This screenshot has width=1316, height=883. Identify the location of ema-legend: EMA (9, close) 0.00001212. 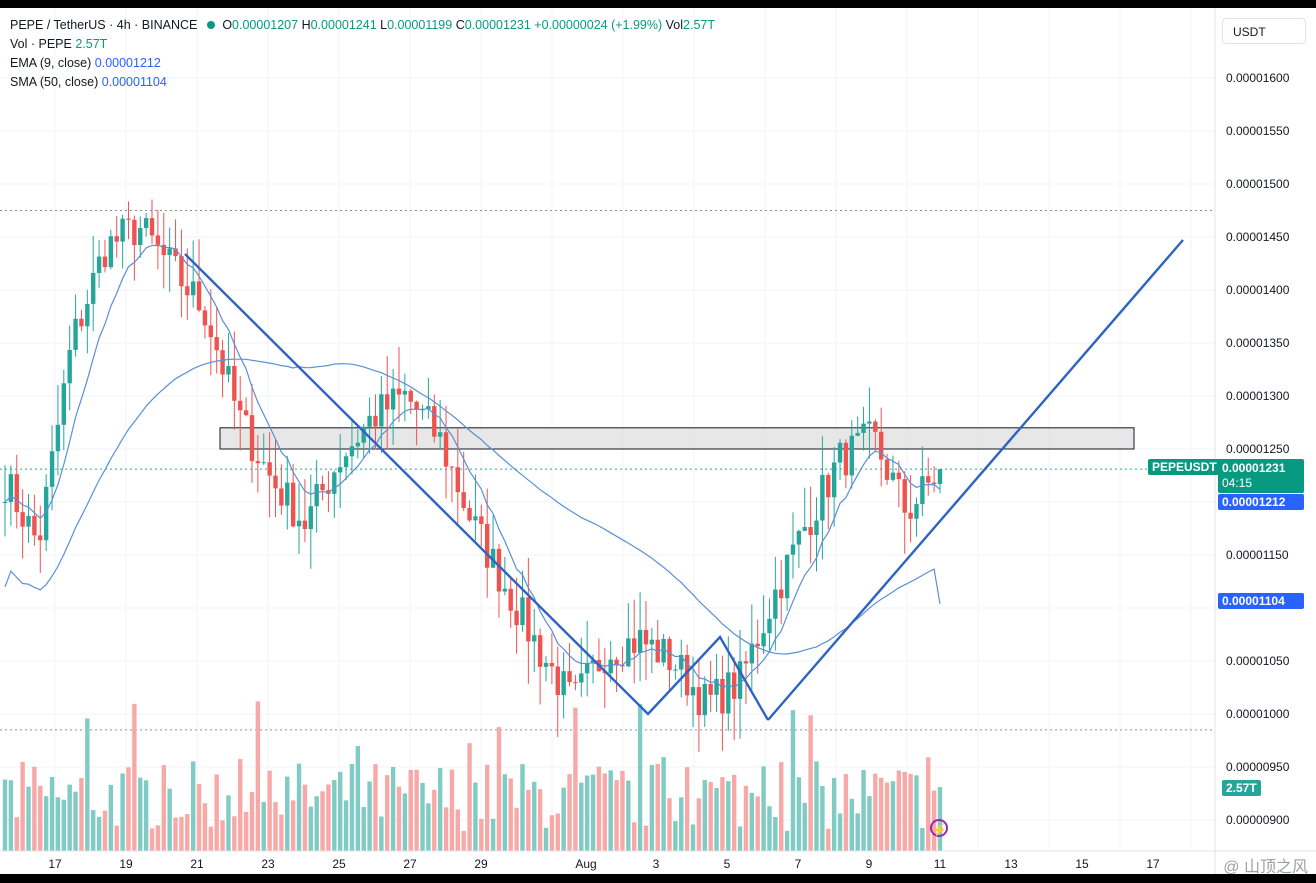
(85, 63).